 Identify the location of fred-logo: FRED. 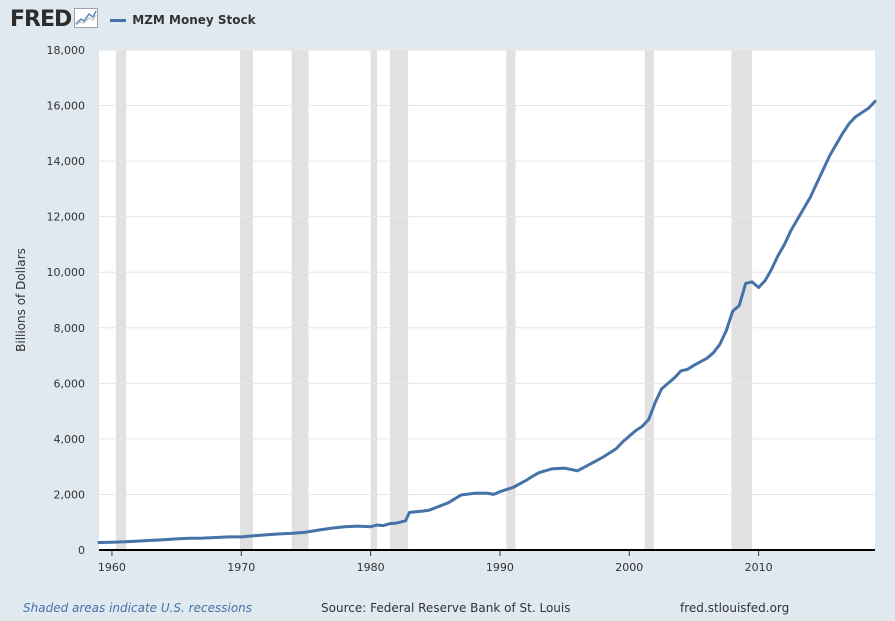
(54, 19).